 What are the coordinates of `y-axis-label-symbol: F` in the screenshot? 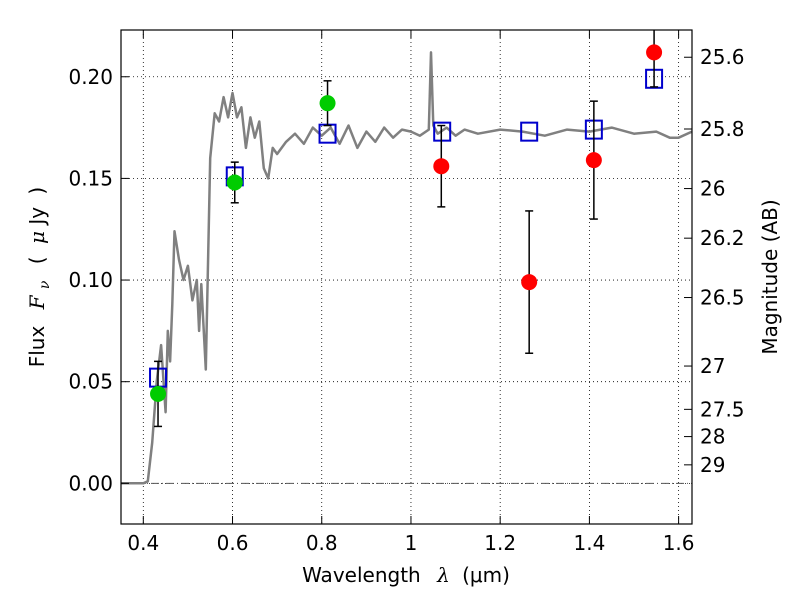 It's located at (37, 302).